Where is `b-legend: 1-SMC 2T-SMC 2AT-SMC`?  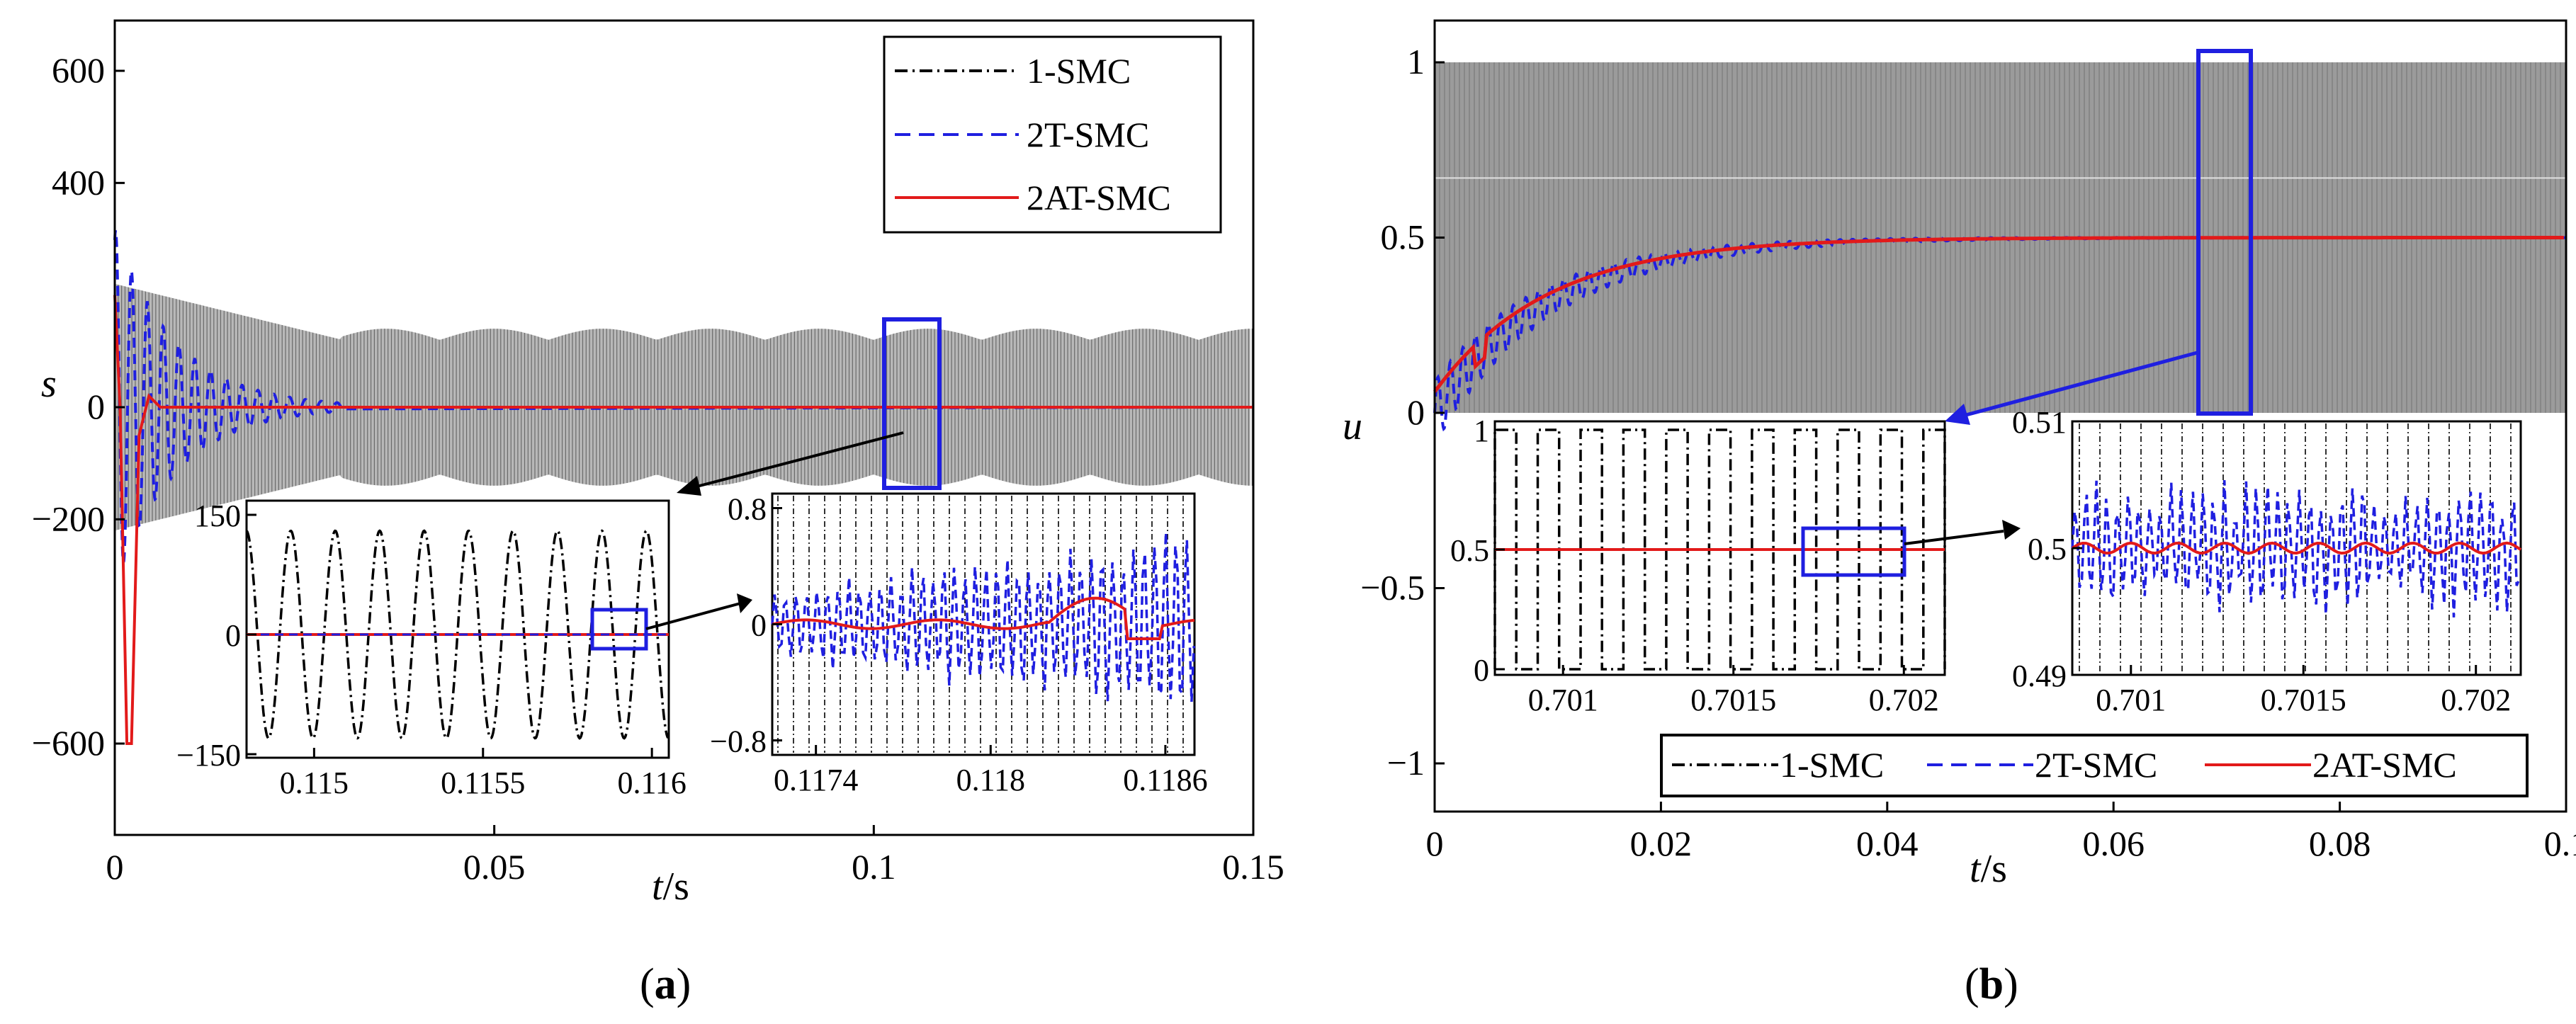 b-legend: 1-SMC 2T-SMC 2AT-SMC is located at coordinates (2094, 765).